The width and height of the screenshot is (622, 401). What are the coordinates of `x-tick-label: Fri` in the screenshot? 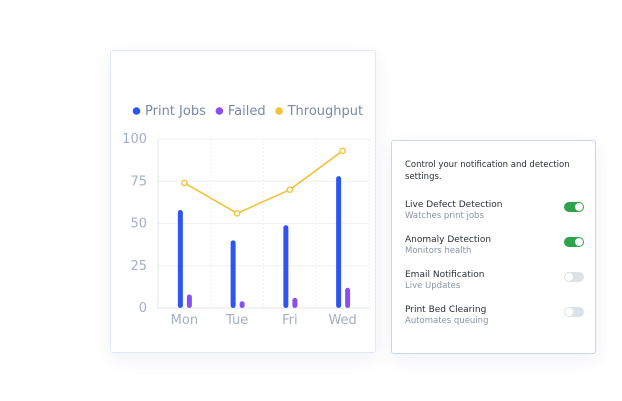 It's located at (290, 320).